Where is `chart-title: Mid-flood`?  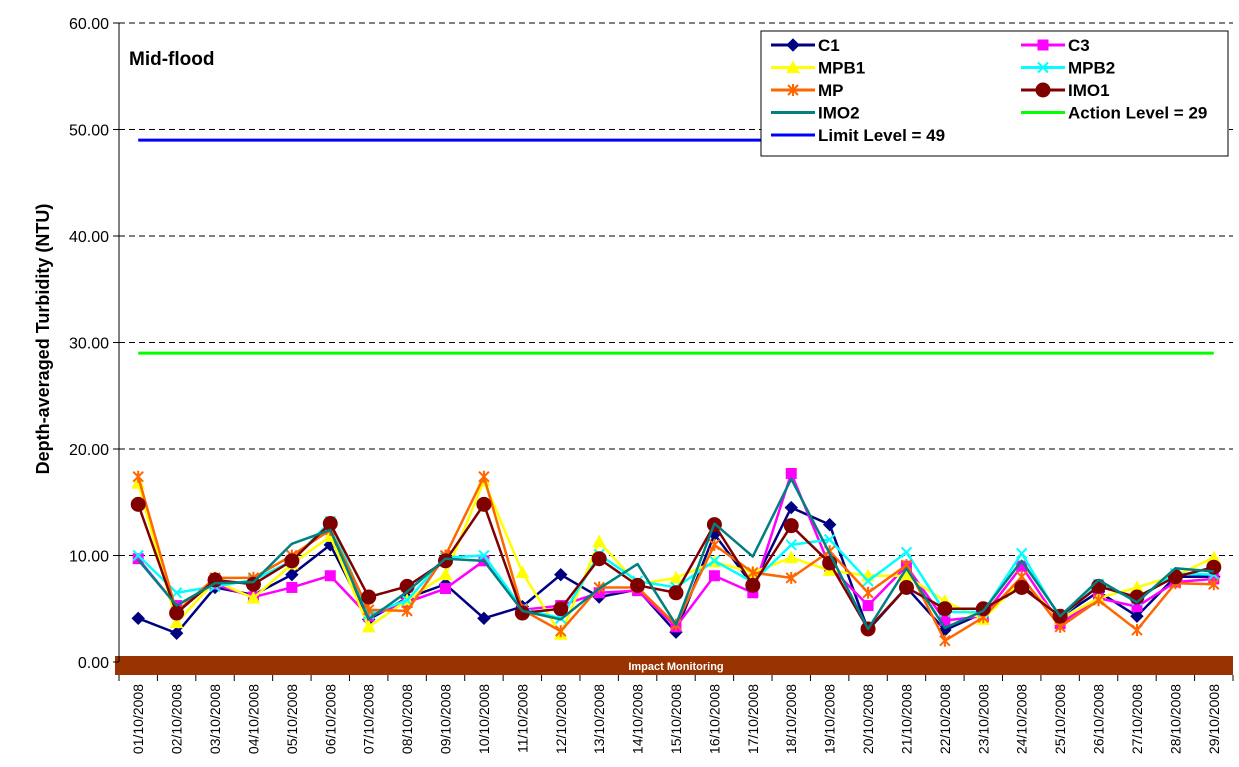
chart-title: Mid-flood is located at coordinates (171, 59).